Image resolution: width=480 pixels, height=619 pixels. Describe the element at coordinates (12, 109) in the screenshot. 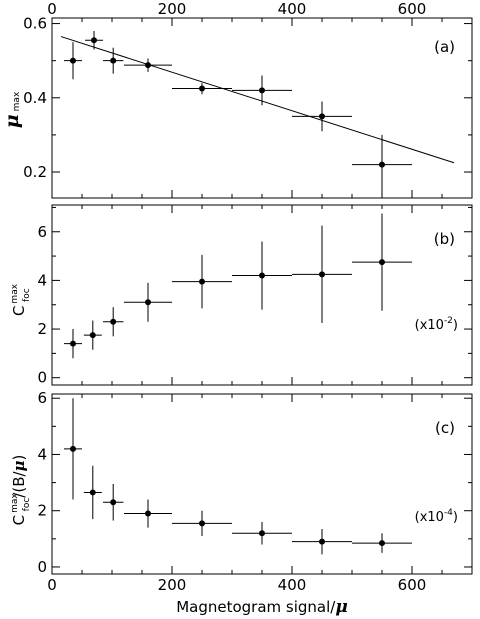

I see `panel-a-ylabel: μmax` at that location.